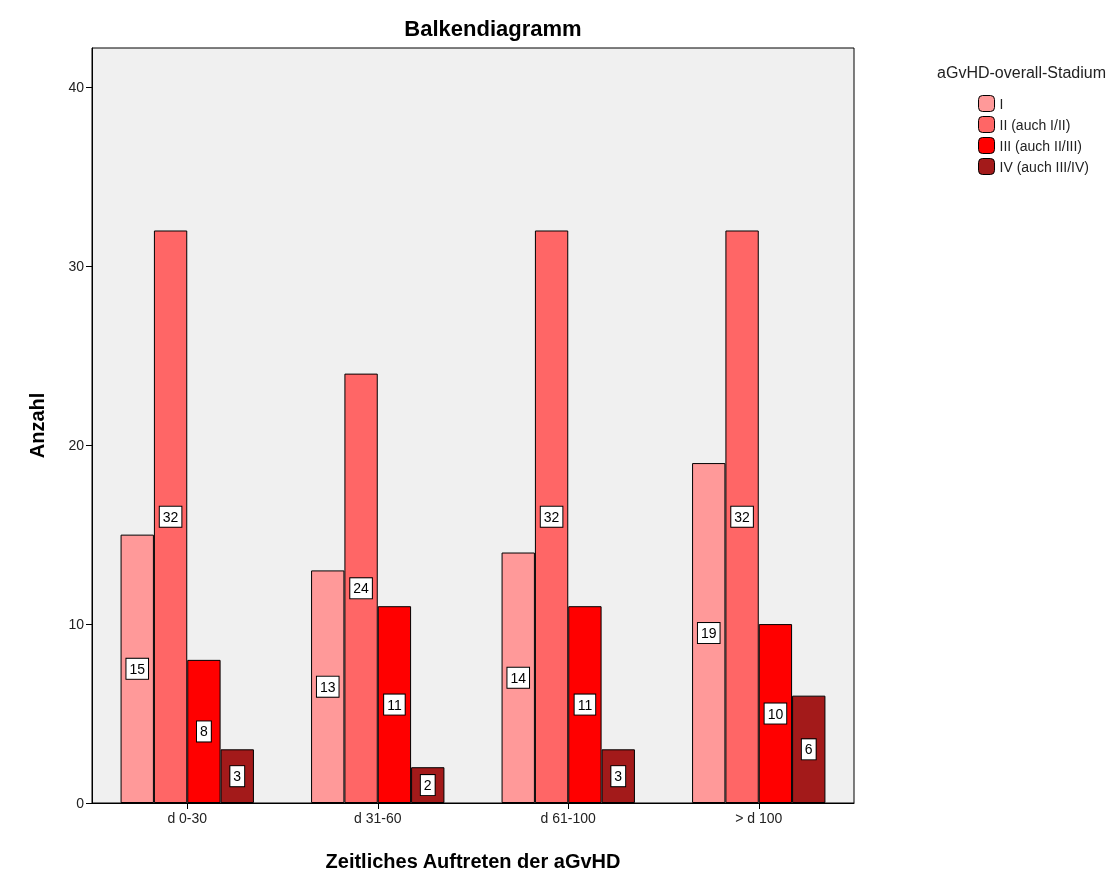 Image resolution: width=1114 pixels, height=886 pixels. I want to click on y-tick-label: 0, so click(80, 803).